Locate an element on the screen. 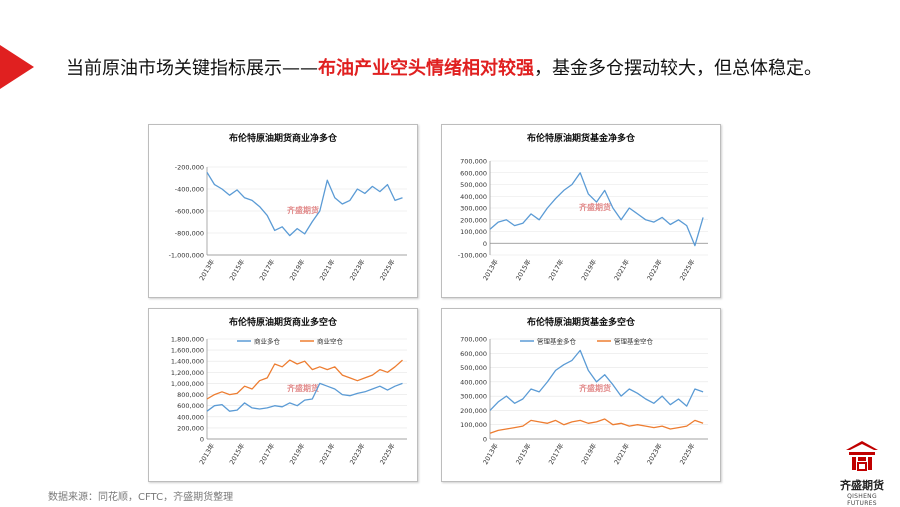  y-tick-label: -600,000 is located at coordinates (189, 212).